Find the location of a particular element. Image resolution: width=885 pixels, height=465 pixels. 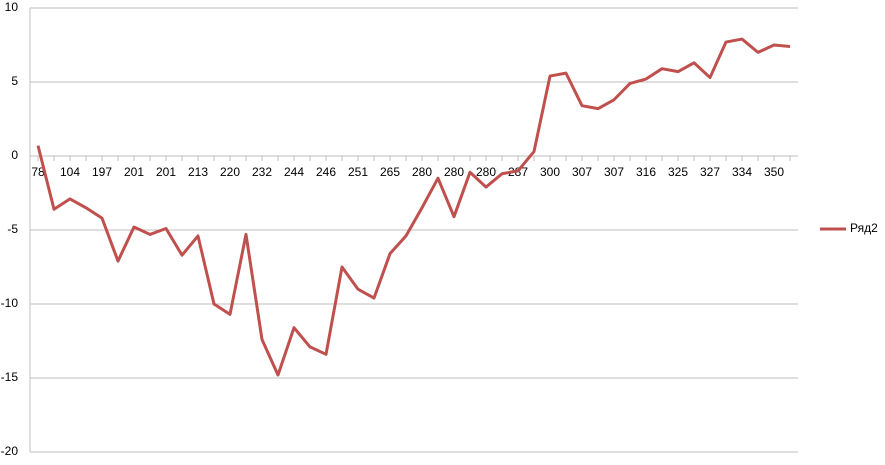

x-tick-label: 246 is located at coordinates (326, 172).